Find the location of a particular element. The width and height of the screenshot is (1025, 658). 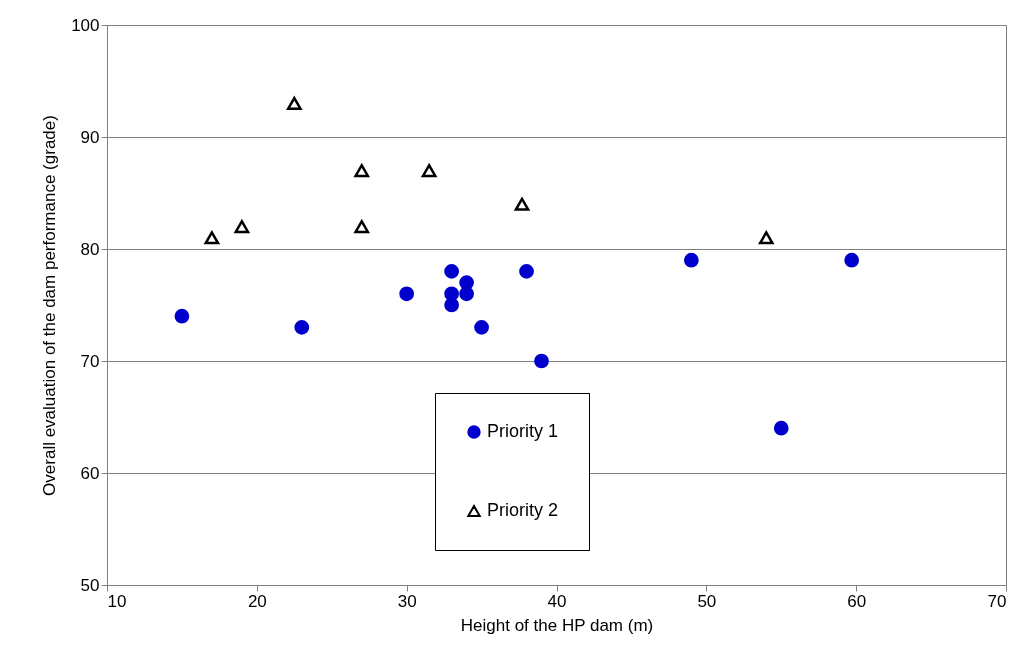

x-tick-label: 70 is located at coordinates (997, 601).